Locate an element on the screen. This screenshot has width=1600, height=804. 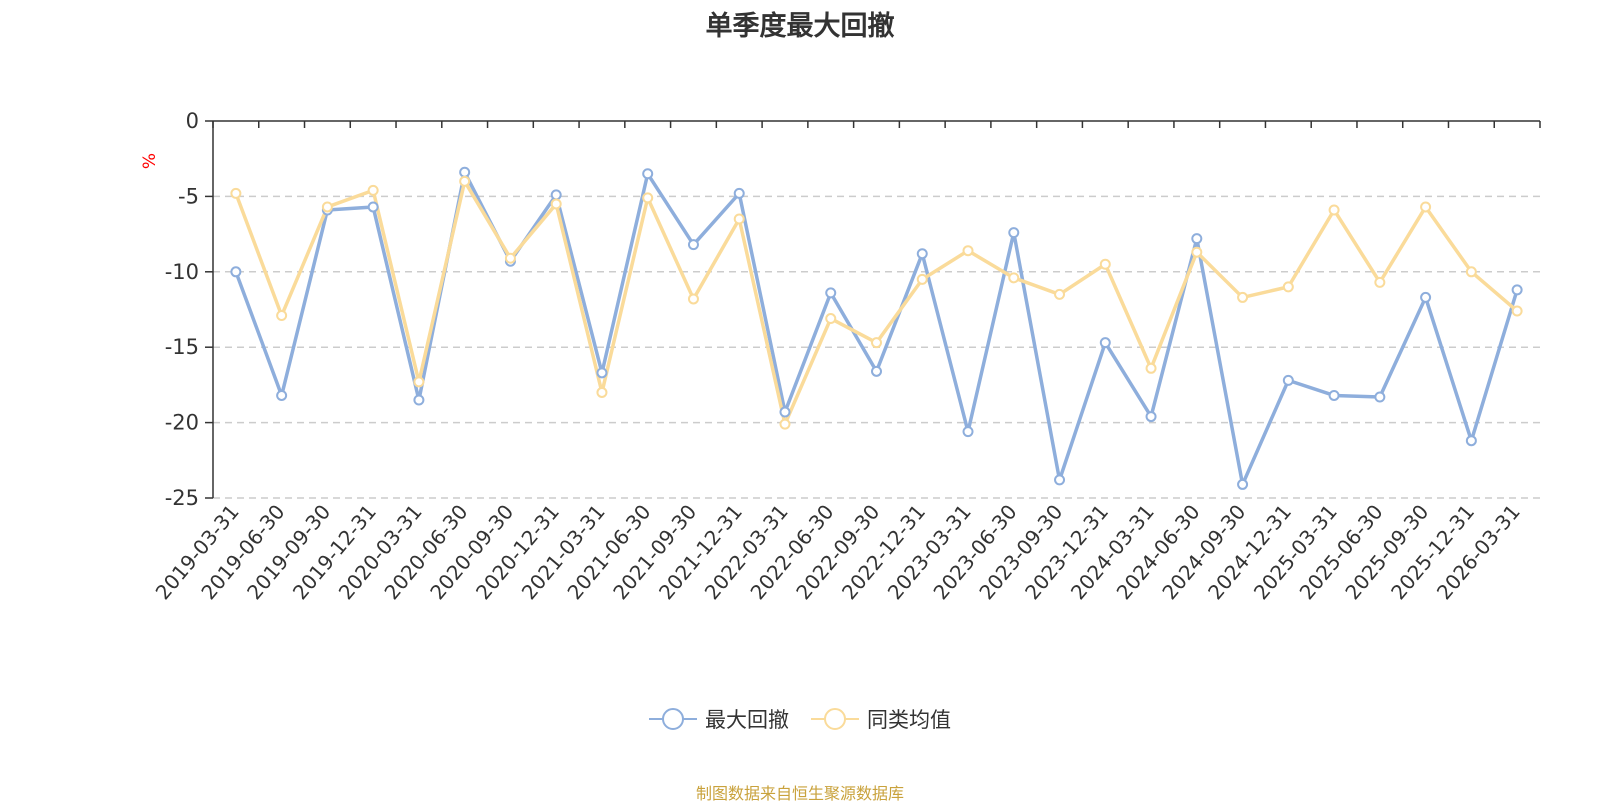
legend-label-series-1: 最大回撤 is located at coordinates (747, 720).